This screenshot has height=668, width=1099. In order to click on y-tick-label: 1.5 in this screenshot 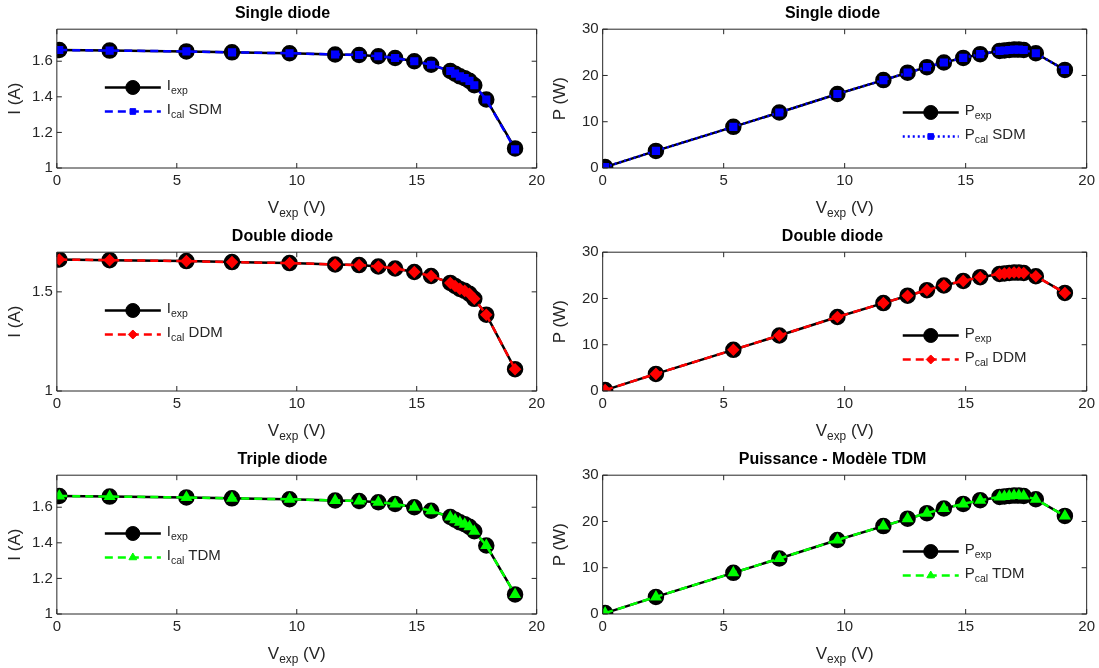, I will do `click(42, 290)`.